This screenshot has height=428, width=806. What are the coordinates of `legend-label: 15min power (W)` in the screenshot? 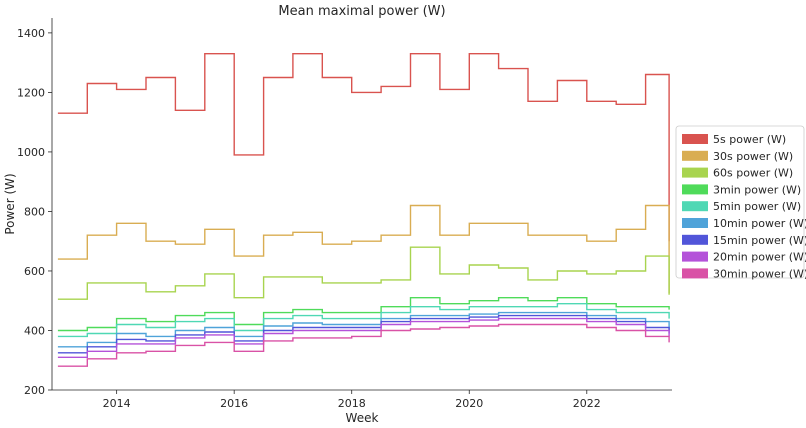 It's located at (759, 240).